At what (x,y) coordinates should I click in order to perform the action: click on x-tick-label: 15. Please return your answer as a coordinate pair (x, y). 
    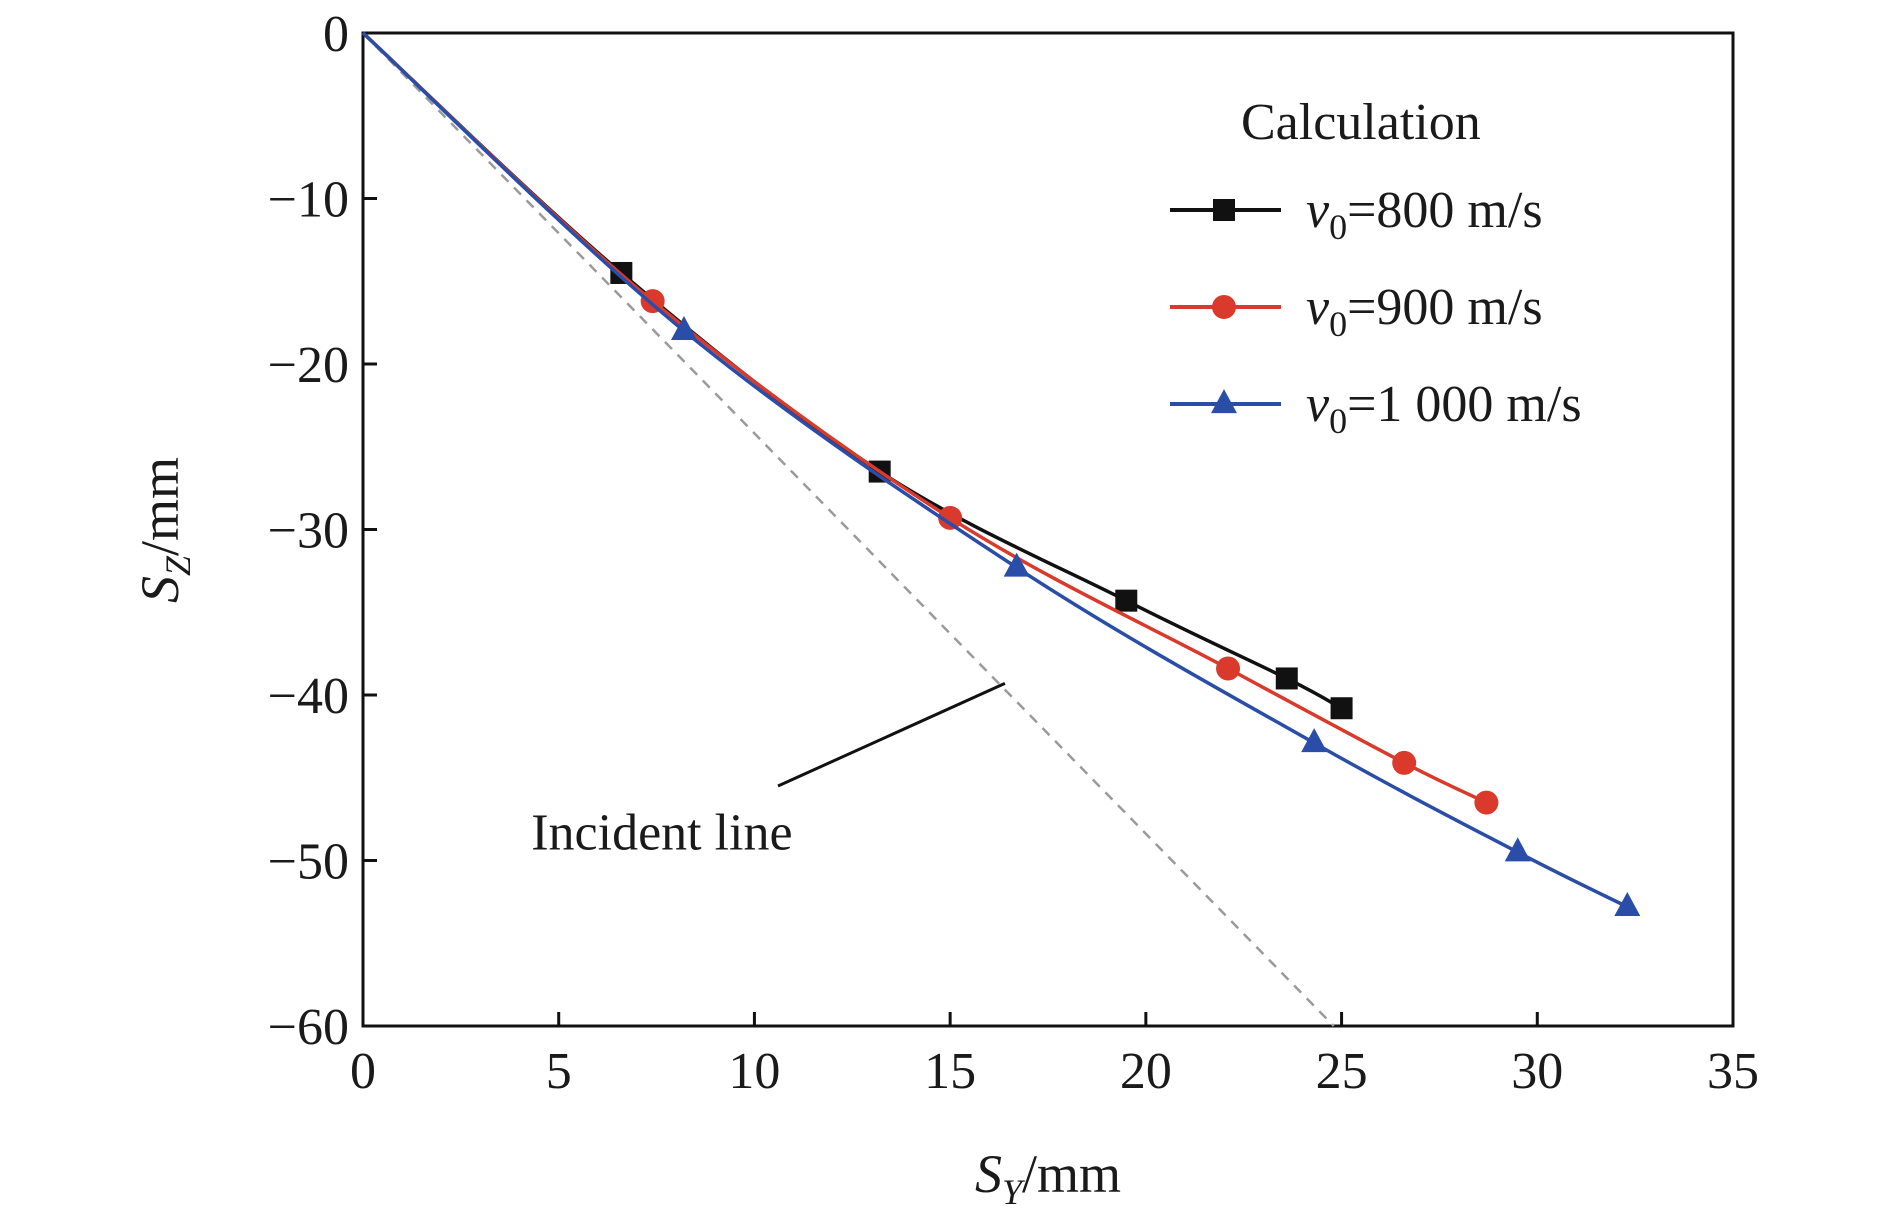
    Looking at the image, I should click on (950, 1071).